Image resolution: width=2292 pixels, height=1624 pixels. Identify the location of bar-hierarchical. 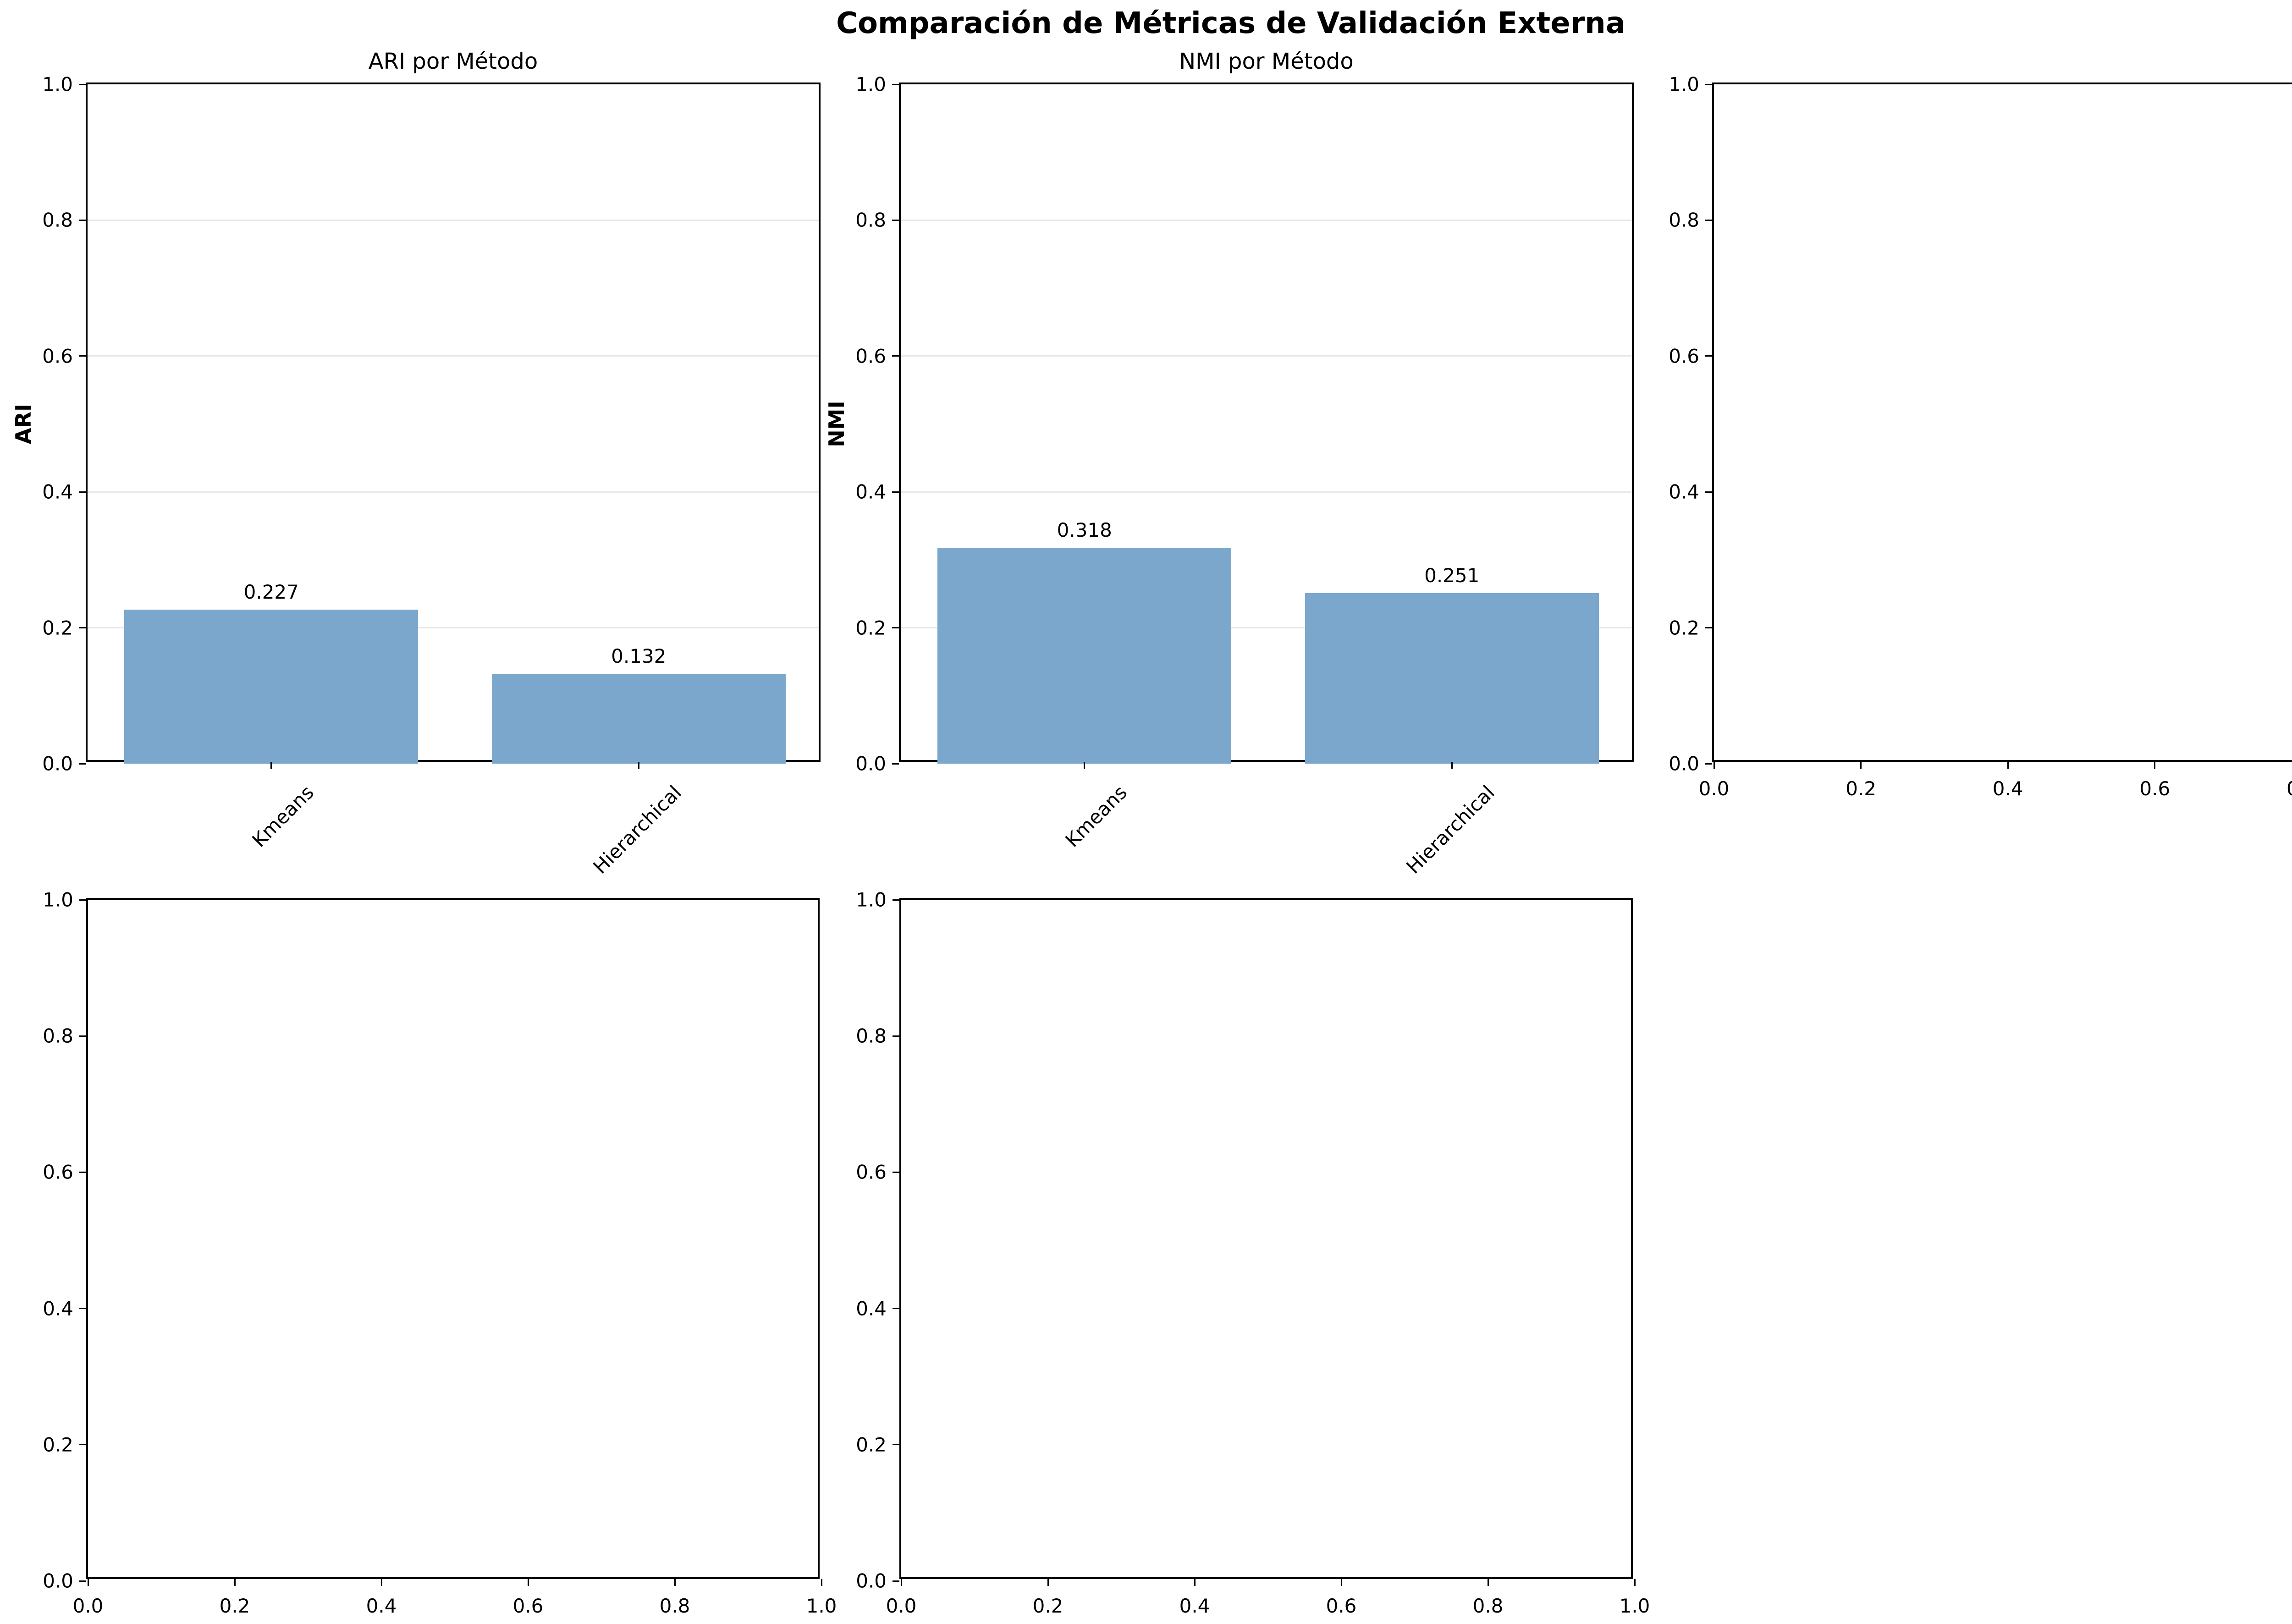
(1452, 678).